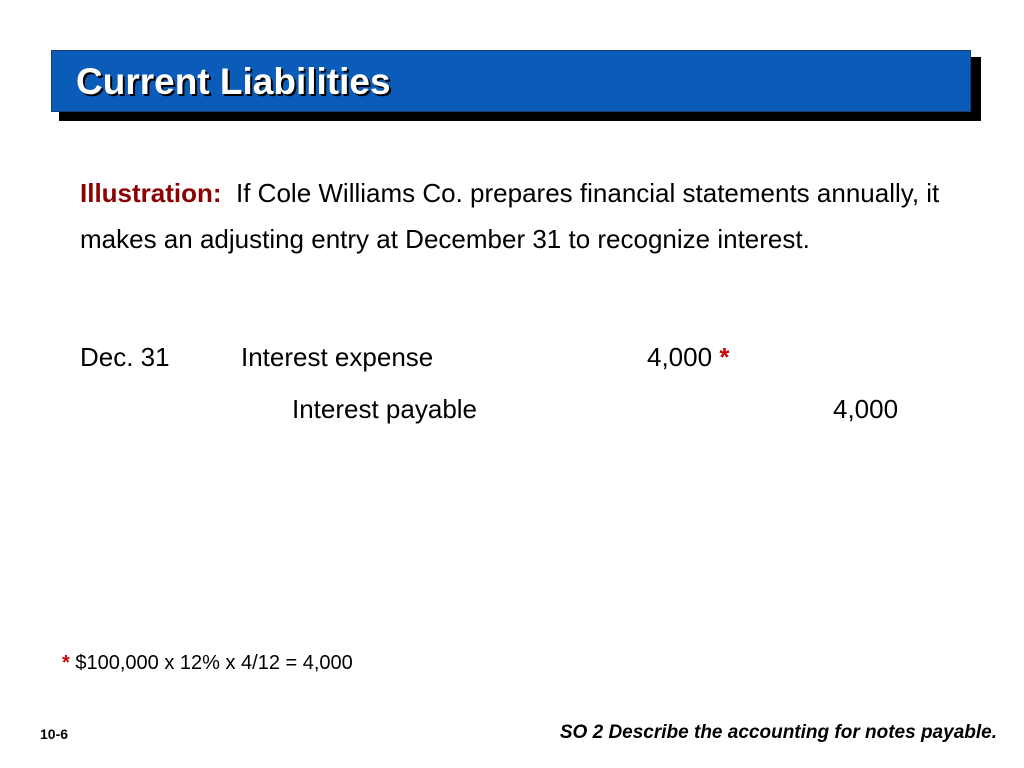 The image size is (1024, 768). What do you see at coordinates (866, 409) in the screenshot?
I see `credit-amount: 4,000` at bounding box center [866, 409].